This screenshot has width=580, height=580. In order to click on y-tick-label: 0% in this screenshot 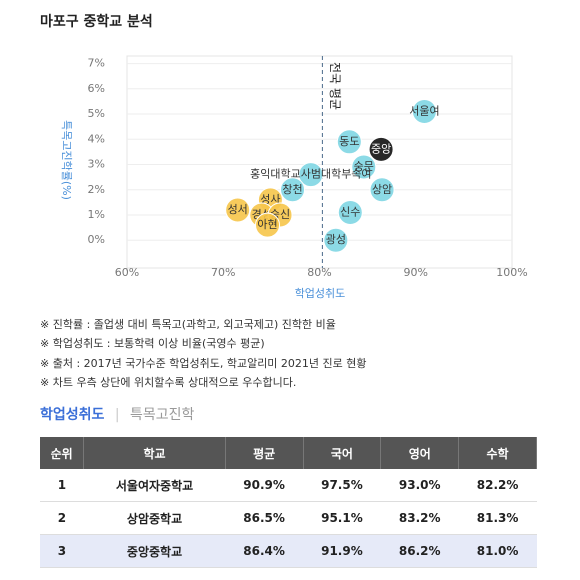, I will do `click(96, 239)`.